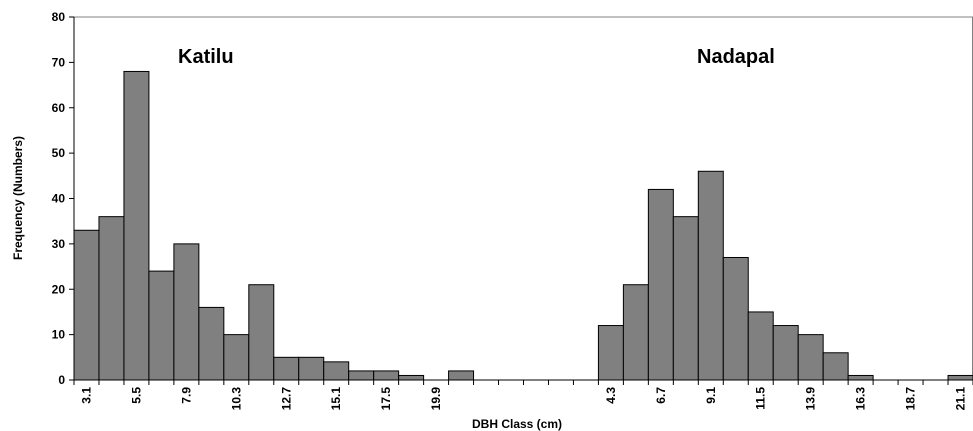 This screenshot has height=431, width=973. What do you see at coordinates (386, 399) in the screenshot?
I see `x-tick-label: 17.5` at bounding box center [386, 399].